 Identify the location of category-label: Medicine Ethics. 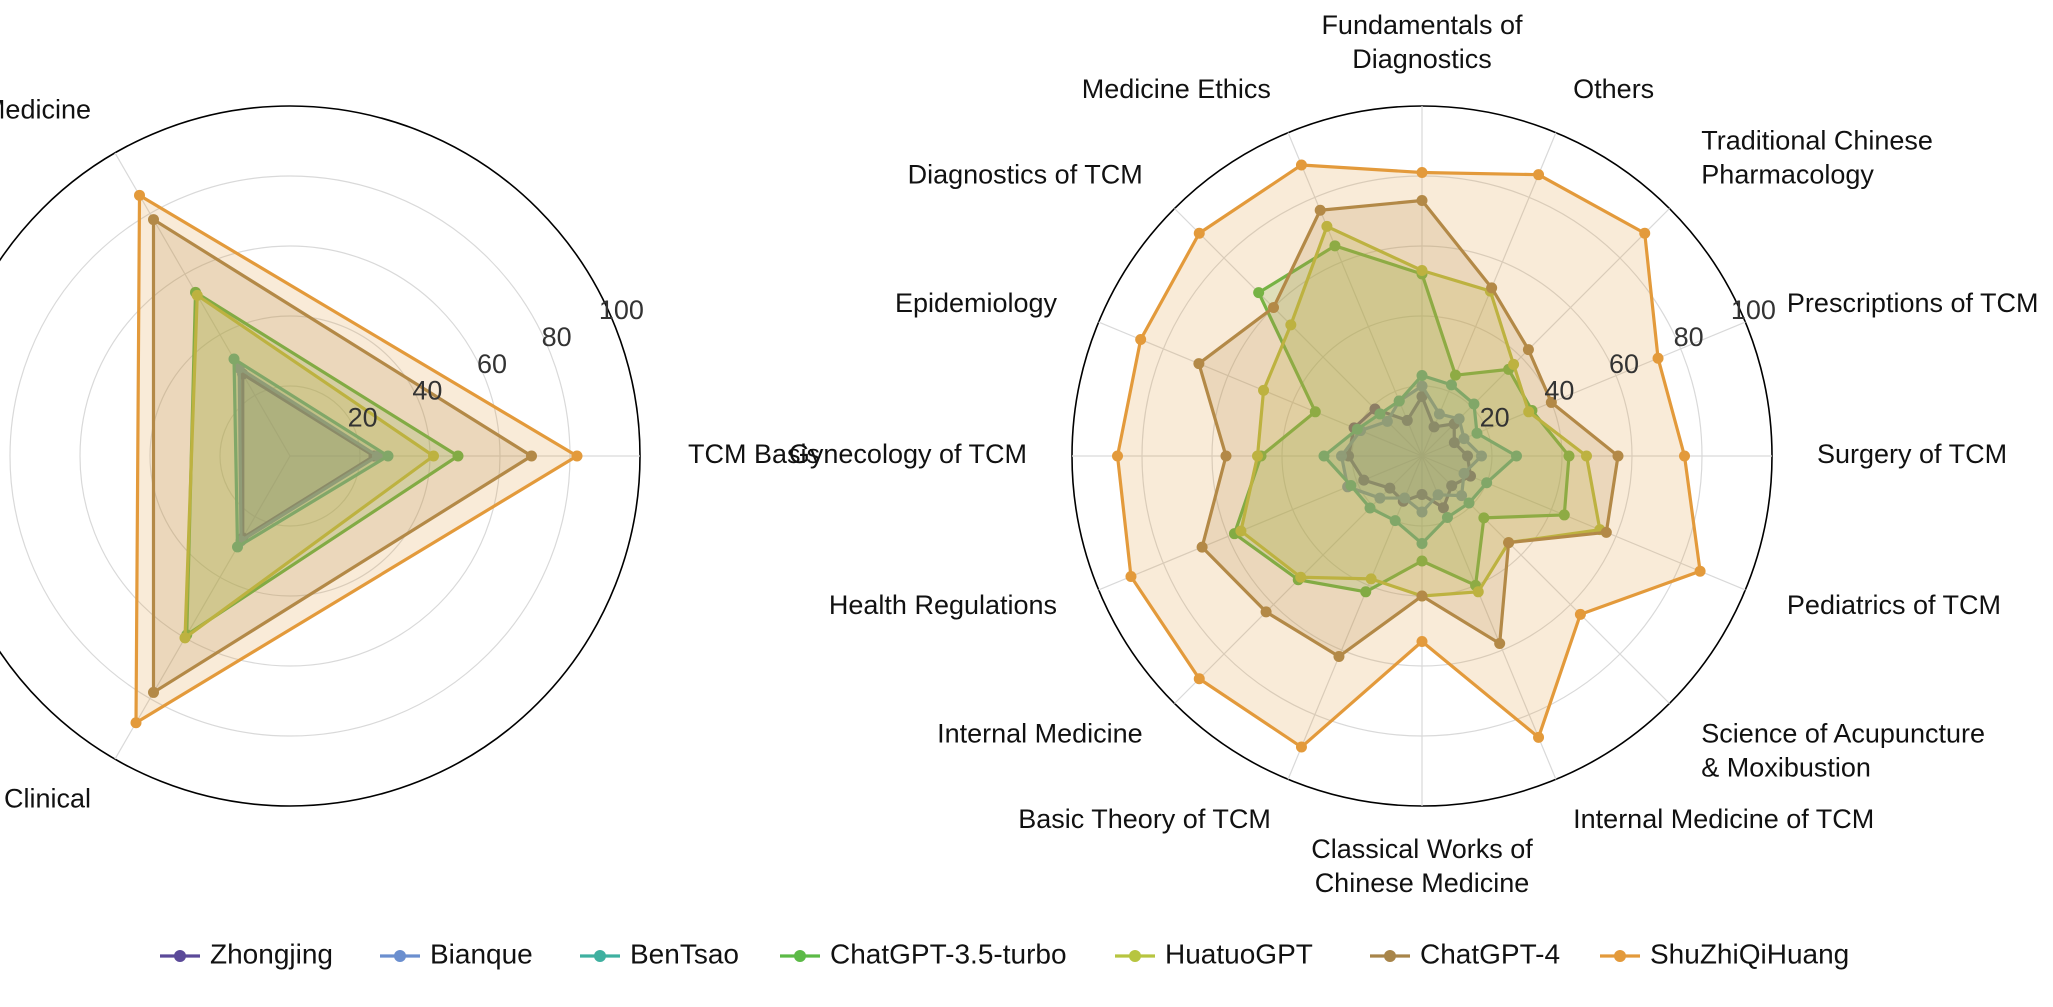
(1176, 89).